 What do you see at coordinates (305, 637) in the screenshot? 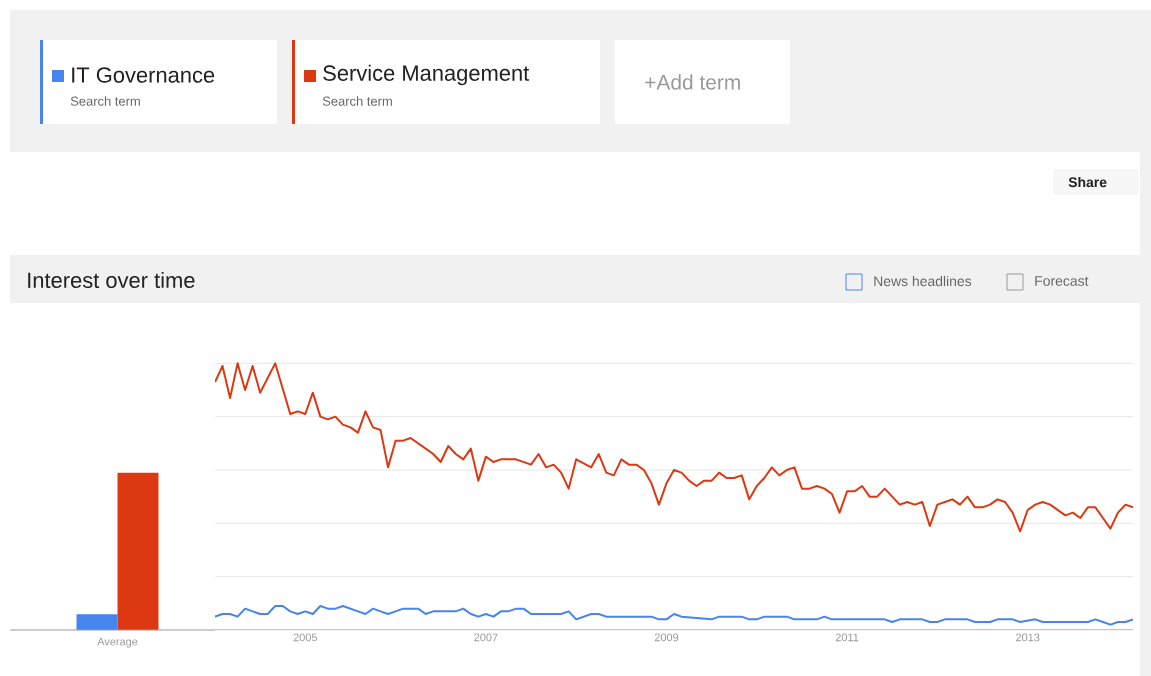
I see `x-tick-label: 2005` at bounding box center [305, 637].